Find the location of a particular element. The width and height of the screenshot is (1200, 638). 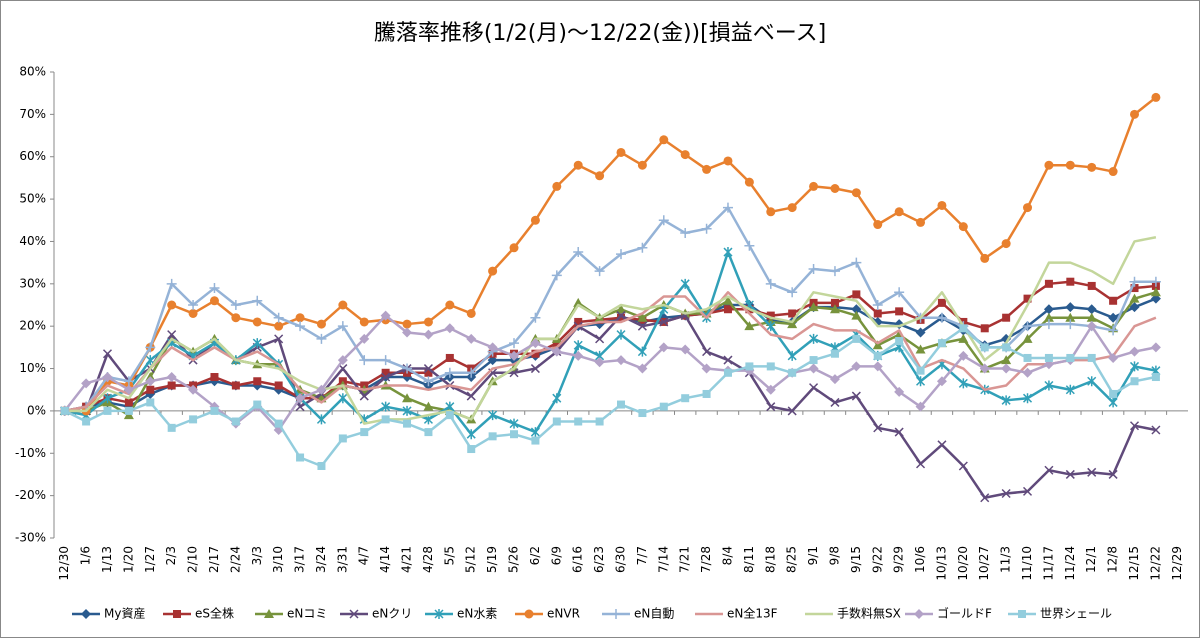

y-tick-label: -10% is located at coordinates (30, 453).